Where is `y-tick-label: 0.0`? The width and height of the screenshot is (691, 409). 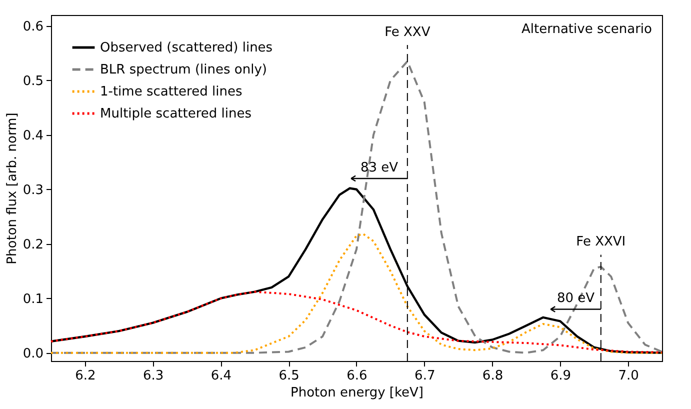 y-tick-label: 0.0 is located at coordinates (33, 354).